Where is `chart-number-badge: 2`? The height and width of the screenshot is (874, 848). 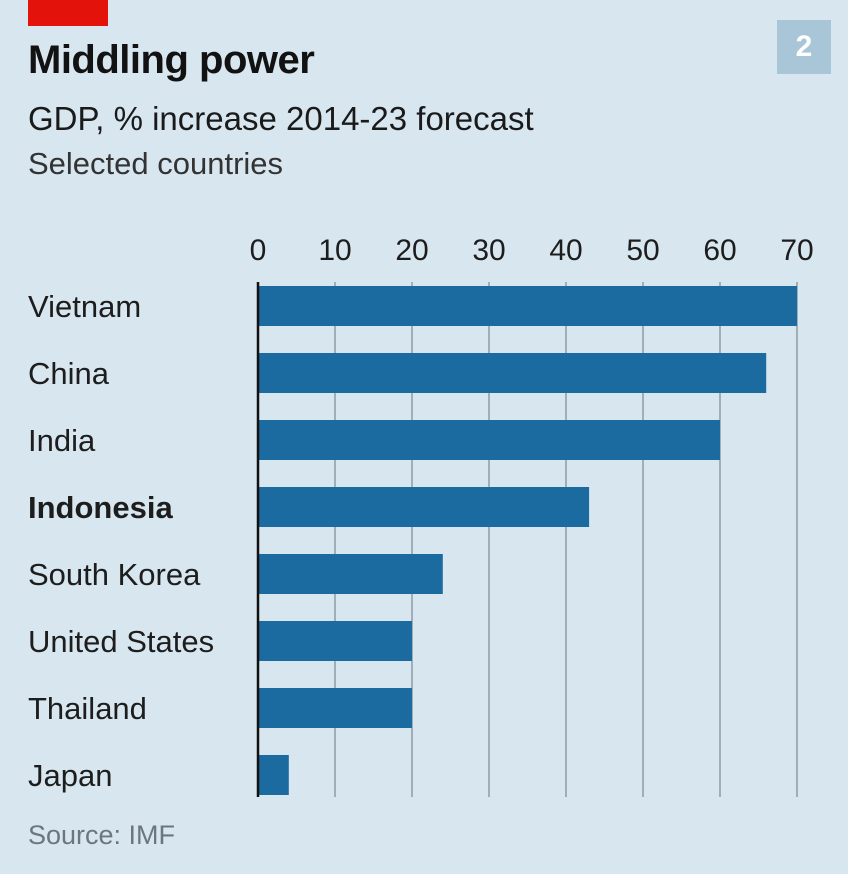
chart-number-badge: 2 is located at coordinates (804, 47).